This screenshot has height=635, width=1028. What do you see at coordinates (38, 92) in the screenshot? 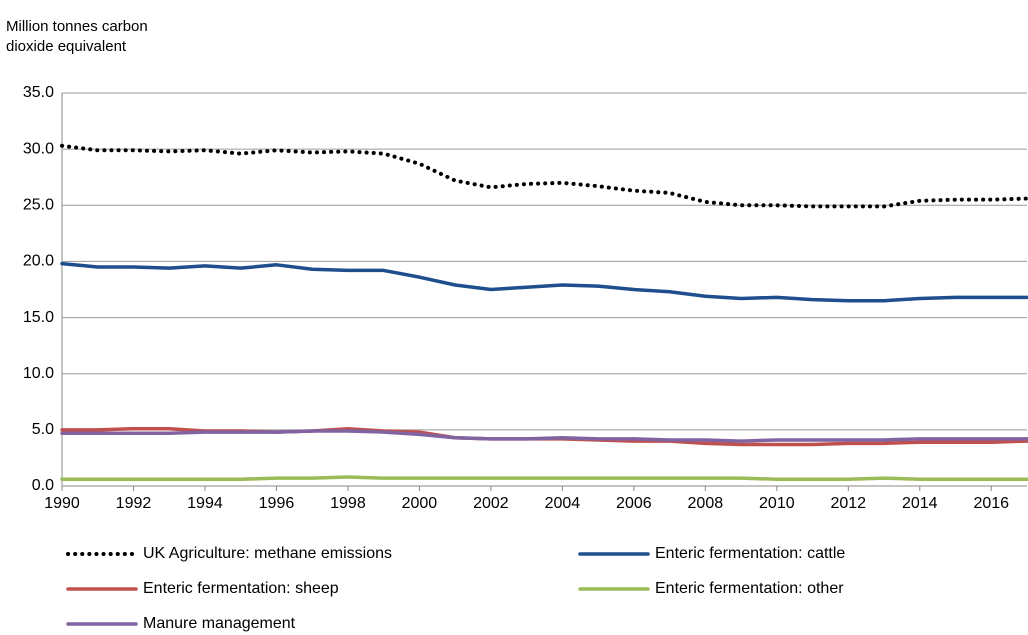
I see `y-tick-label: 35.0` at bounding box center [38, 92].